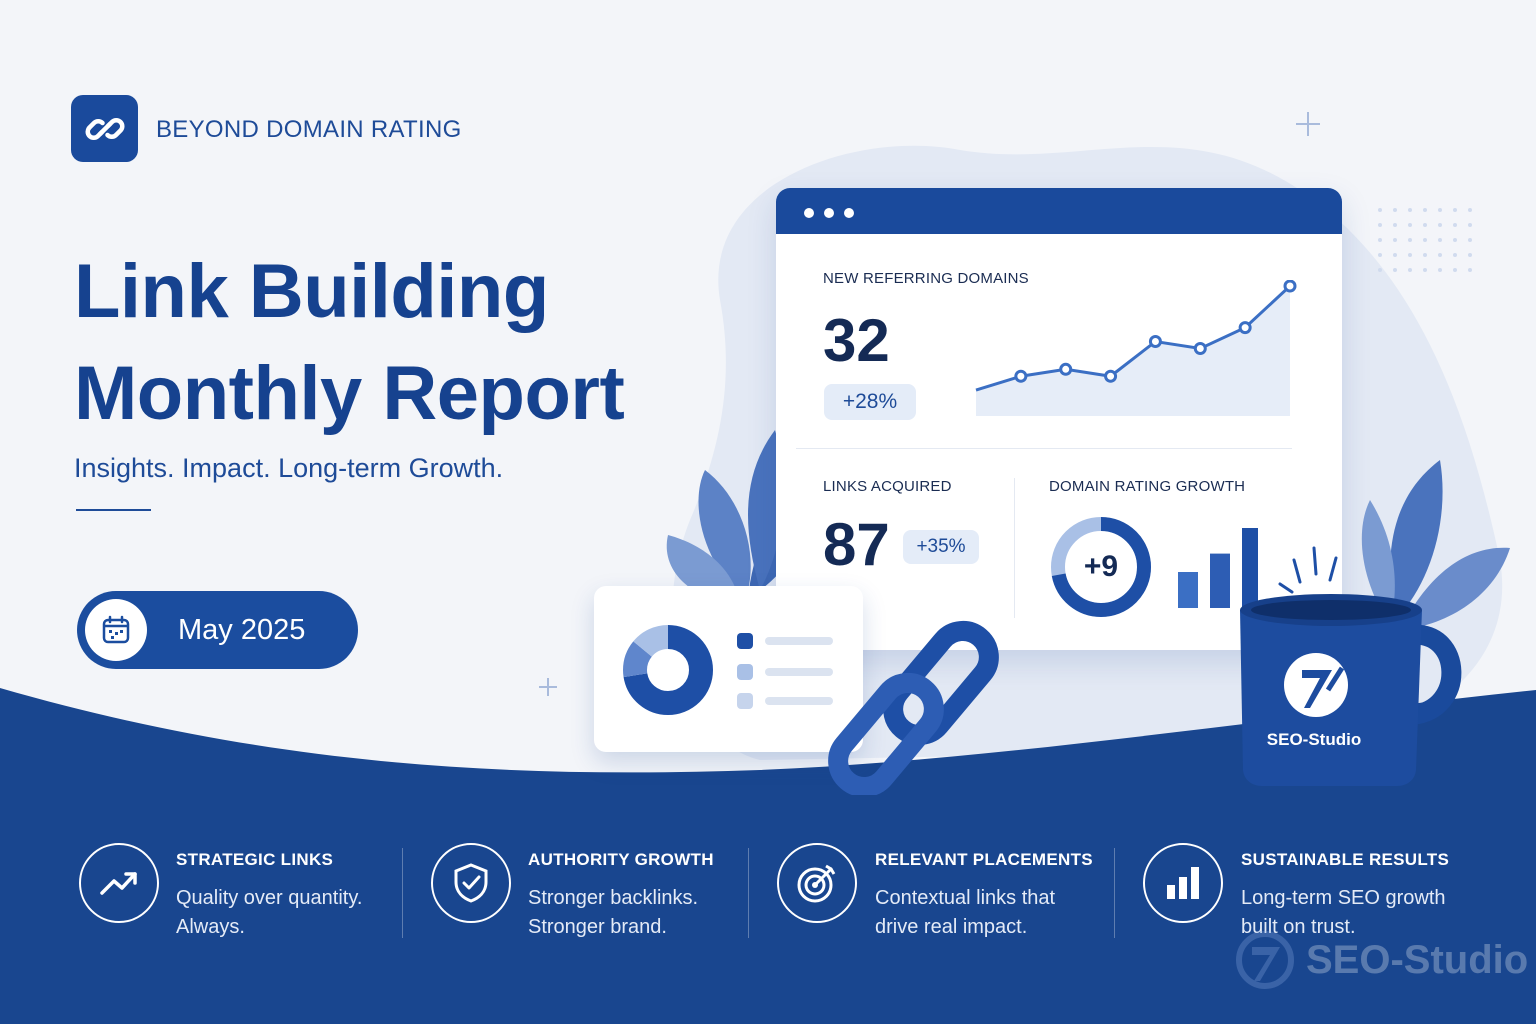  I want to click on divider, so click(113, 510).